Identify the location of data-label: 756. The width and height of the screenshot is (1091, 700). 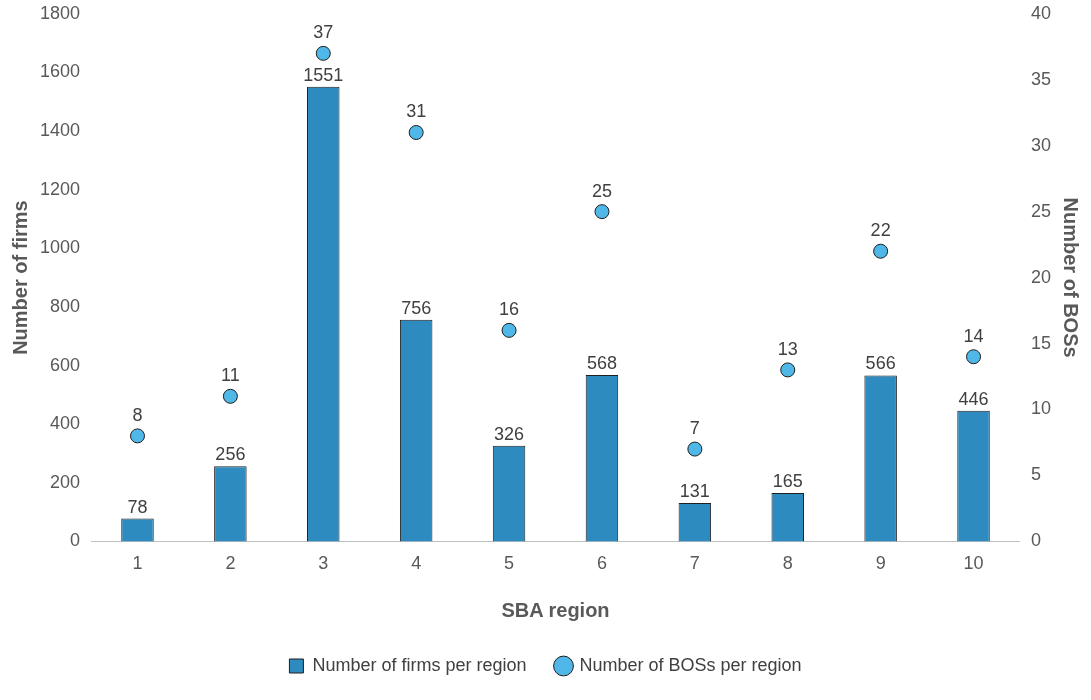
(416, 307).